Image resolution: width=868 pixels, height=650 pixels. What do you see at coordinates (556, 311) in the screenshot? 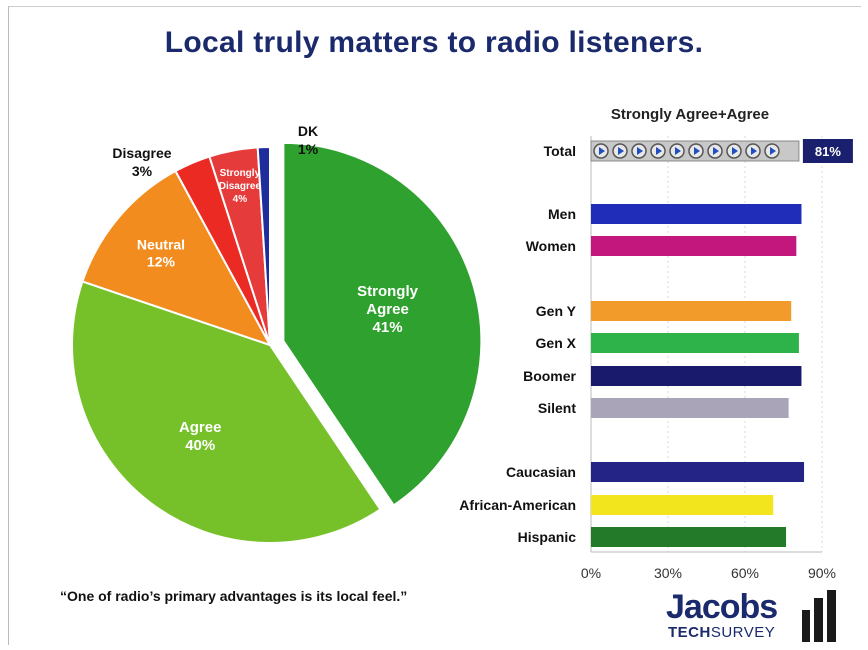
I see `category-label-gen-y: Gen Y` at bounding box center [556, 311].